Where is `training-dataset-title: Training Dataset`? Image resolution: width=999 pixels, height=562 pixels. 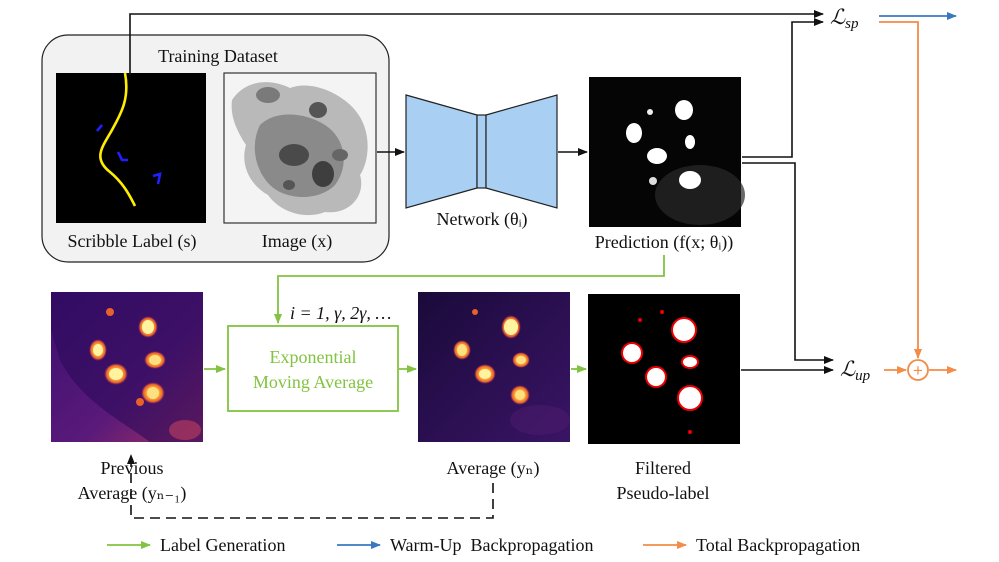
training-dataset-title: Training Dataset is located at coordinates (218, 56).